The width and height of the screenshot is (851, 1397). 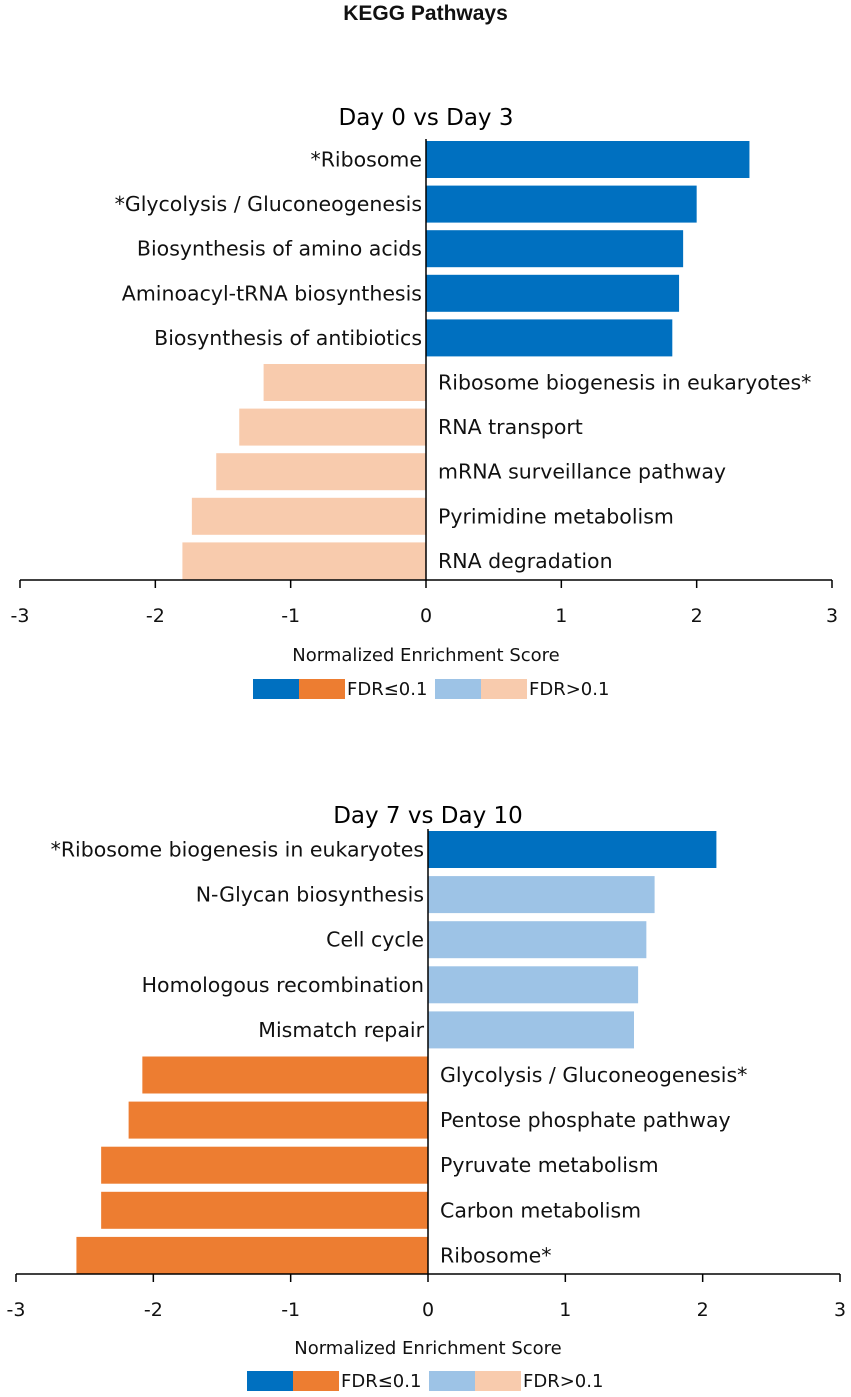 What do you see at coordinates (556, 516) in the screenshot?
I see `category-label: Pyrimidine metabolism` at bounding box center [556, 516].